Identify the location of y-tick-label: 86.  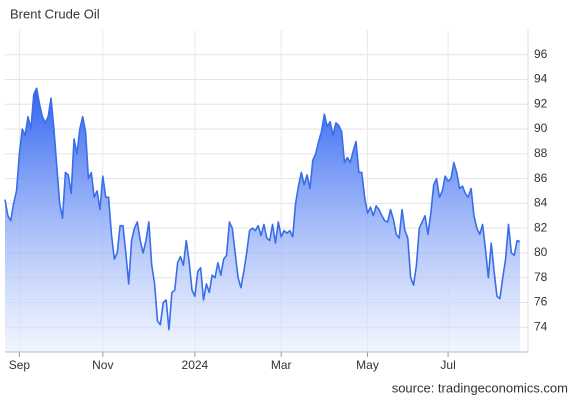
(541, 178).